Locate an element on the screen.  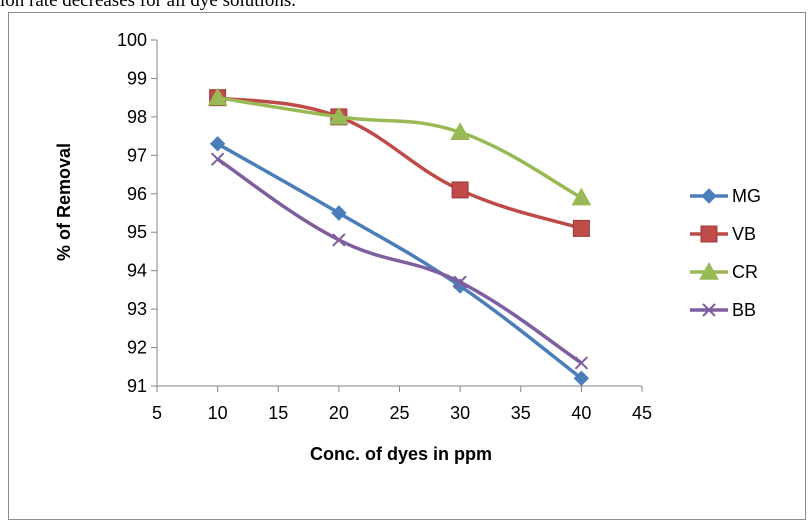
y-tick-label: 96 is located at coordinates (137, 194).